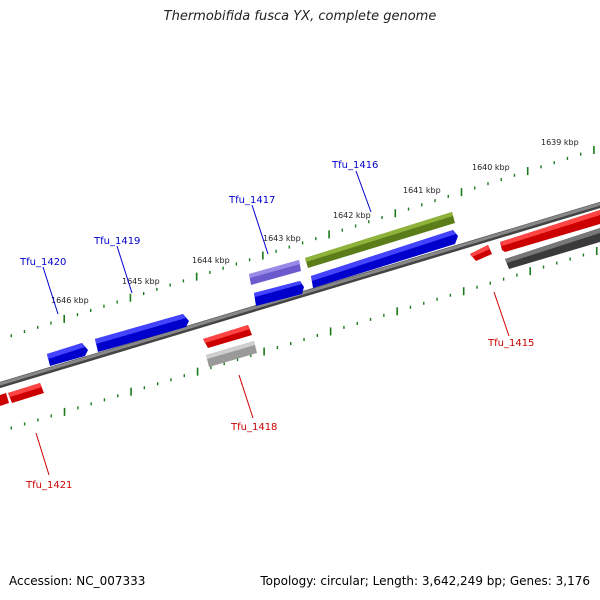 This screenshot has height=600, width=600. Describe the element at coordinates (422, 190) in the screenshot. I see `tick-label-1641: 1641 kbp` at that location.